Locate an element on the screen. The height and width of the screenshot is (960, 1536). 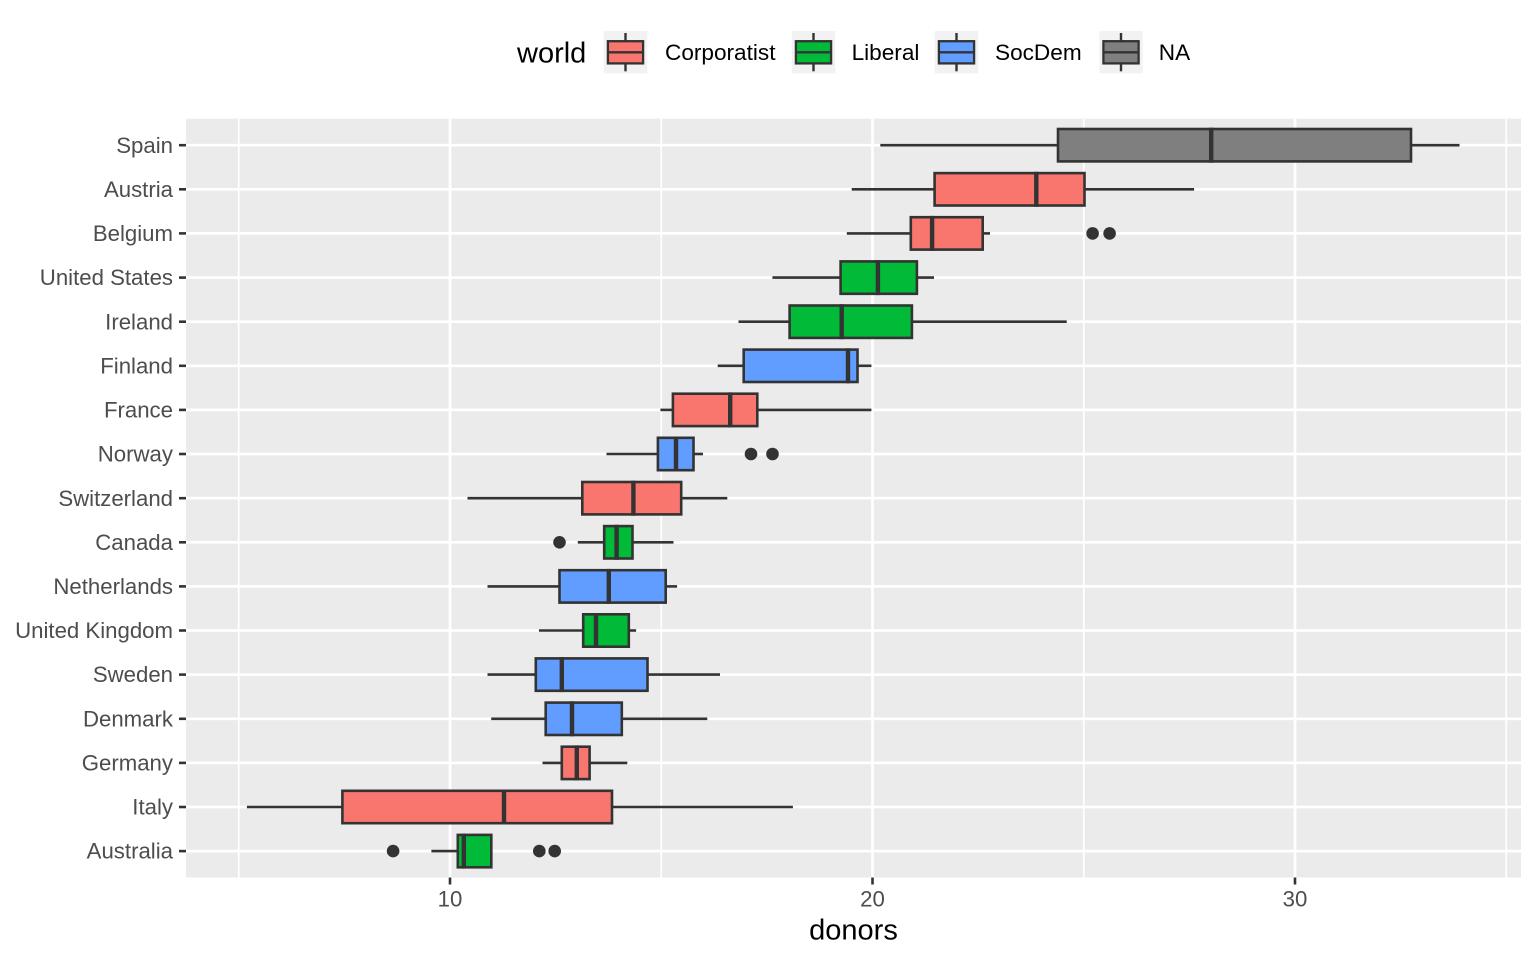
svg-text: 20 is located at coordinates (872, 899).